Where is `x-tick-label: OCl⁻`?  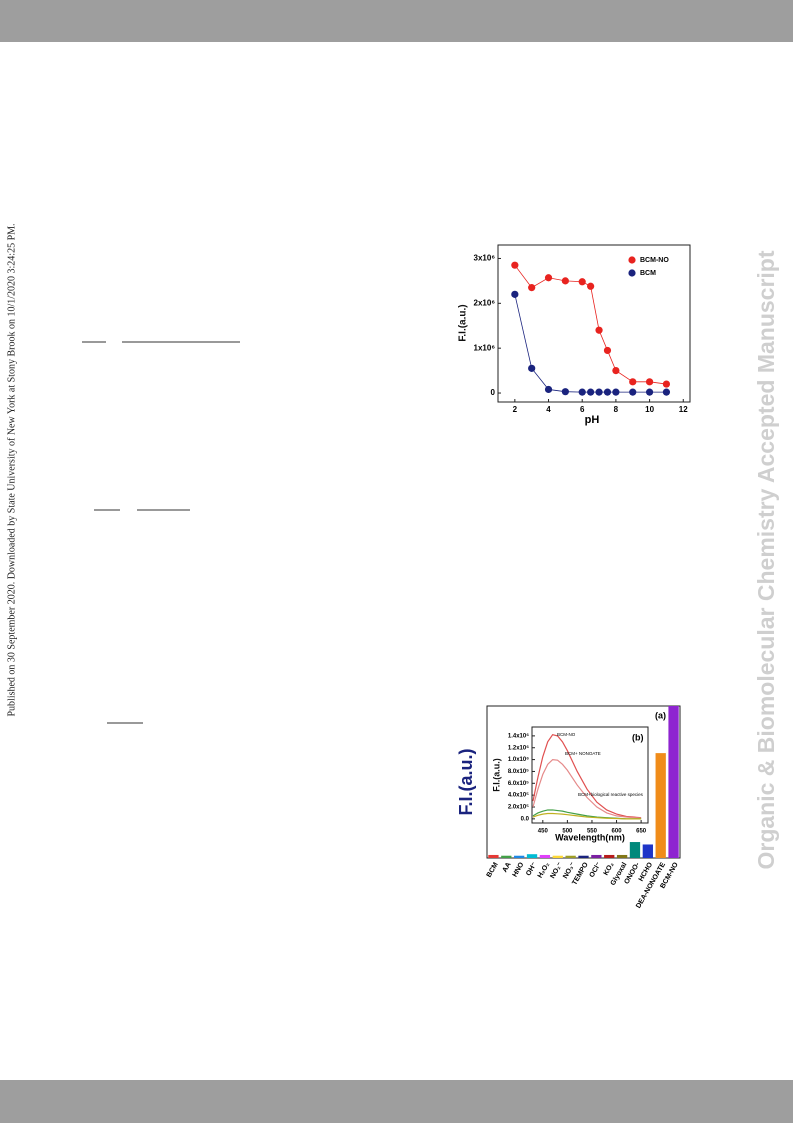
x-tick-label: OCl⁻ is located at coordinates (596, 870).